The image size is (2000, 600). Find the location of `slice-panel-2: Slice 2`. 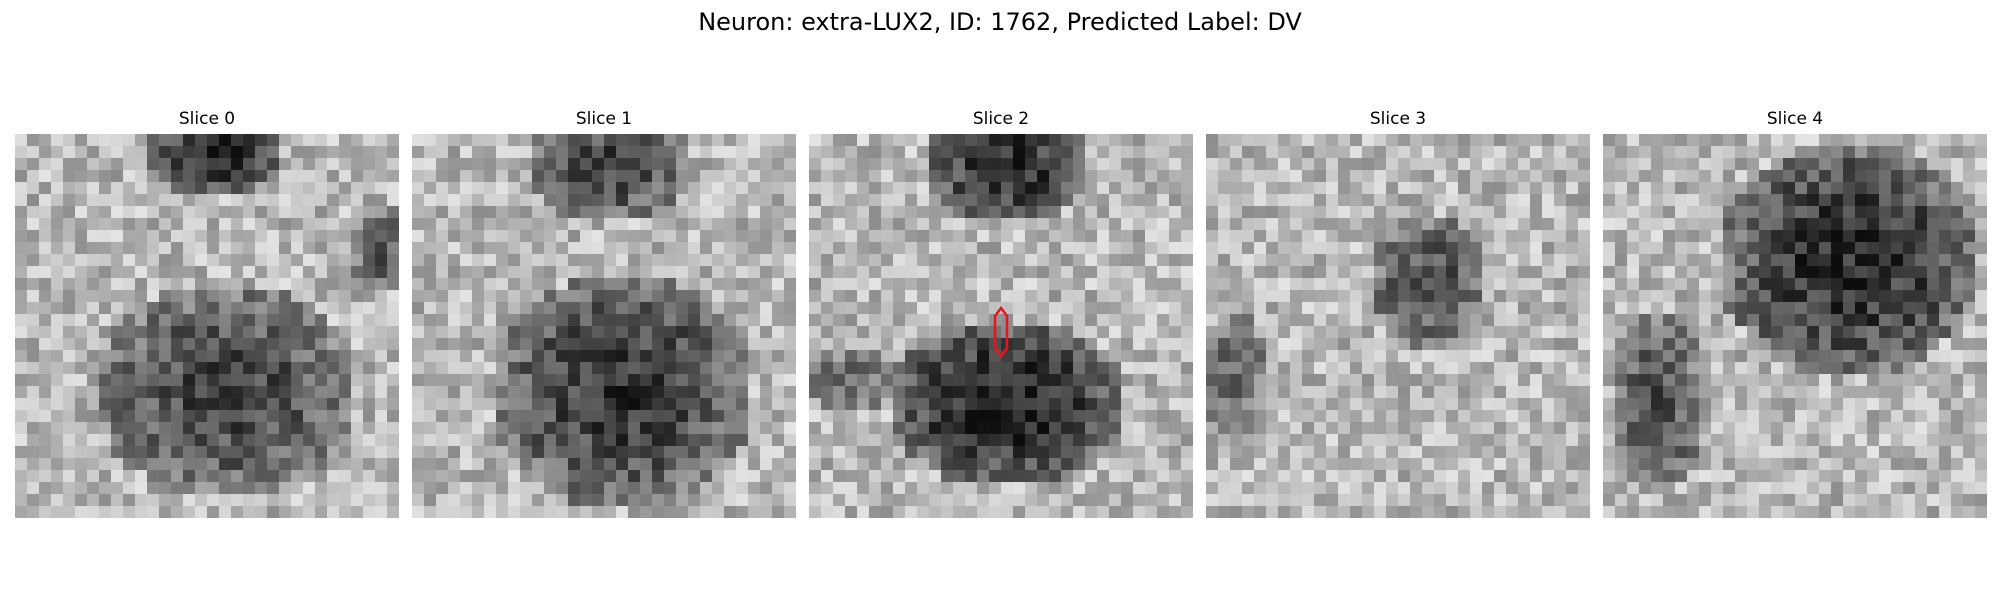

slice-panel-2: Slice 2 is located at coordinates (1001, 313).